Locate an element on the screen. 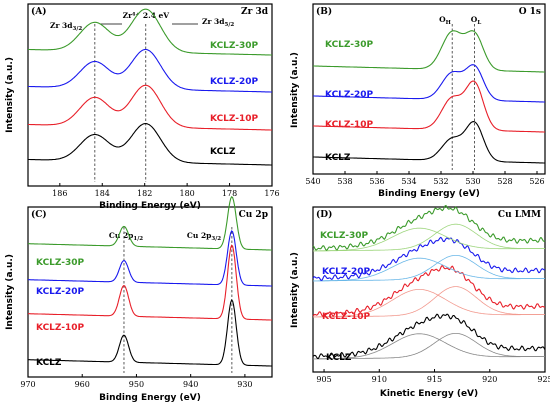 This screenshot has height=410, width=550. panel-c-xlabel: Binding Energy (eV) is located at coordinates (150, 398).